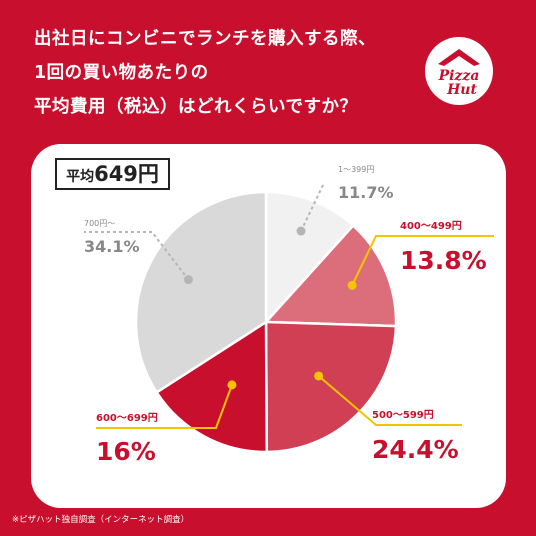 This screenshot has height=536, width=536. Describe the element at coordinates (112, 246) in the screenshot. I see `slice-value-5: 34.1%` at that location.